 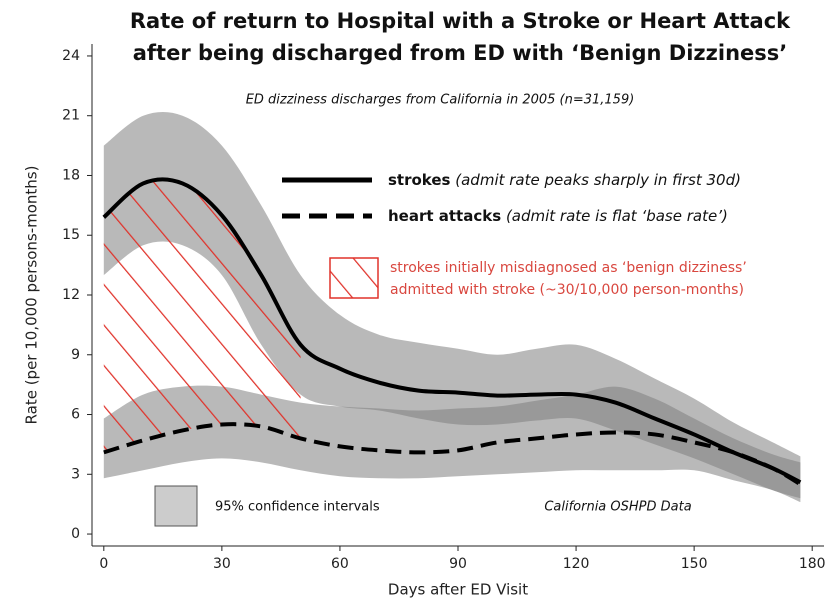 I want to click on series-line, so click(x=452, y=454).